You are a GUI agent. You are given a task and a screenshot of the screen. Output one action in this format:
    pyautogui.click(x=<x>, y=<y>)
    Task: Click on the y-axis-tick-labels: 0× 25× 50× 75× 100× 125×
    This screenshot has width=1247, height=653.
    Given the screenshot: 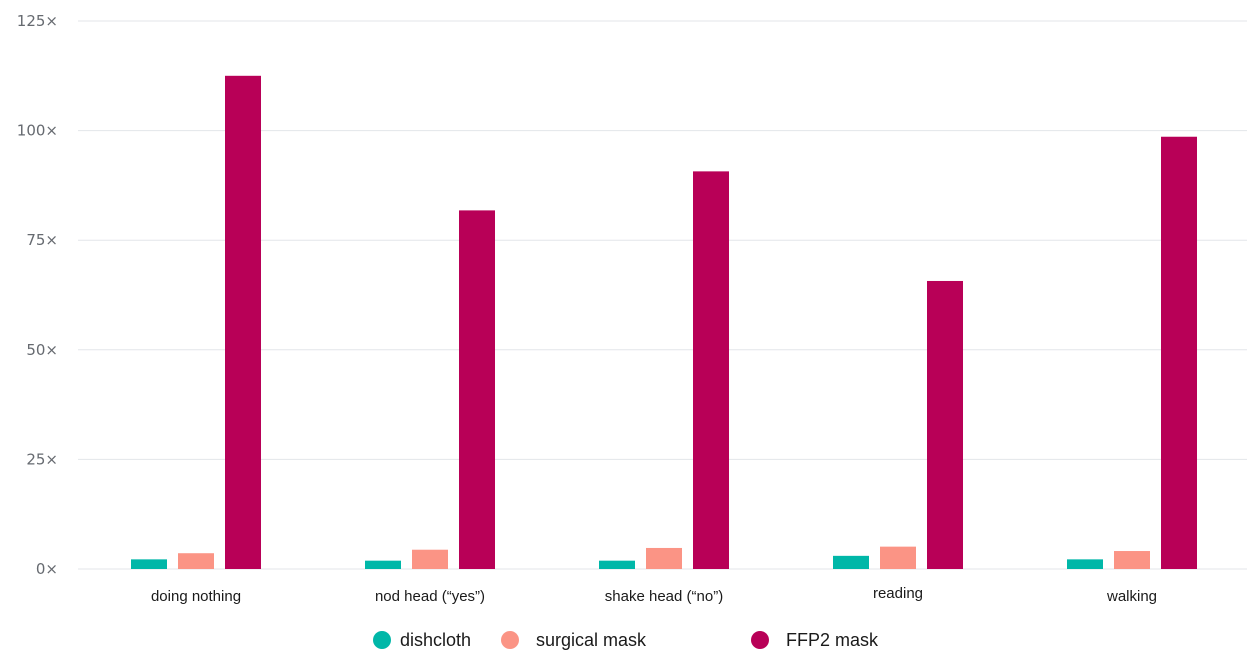 What is the action you would take?
    pyautogui.click(x=37, y=295)
    